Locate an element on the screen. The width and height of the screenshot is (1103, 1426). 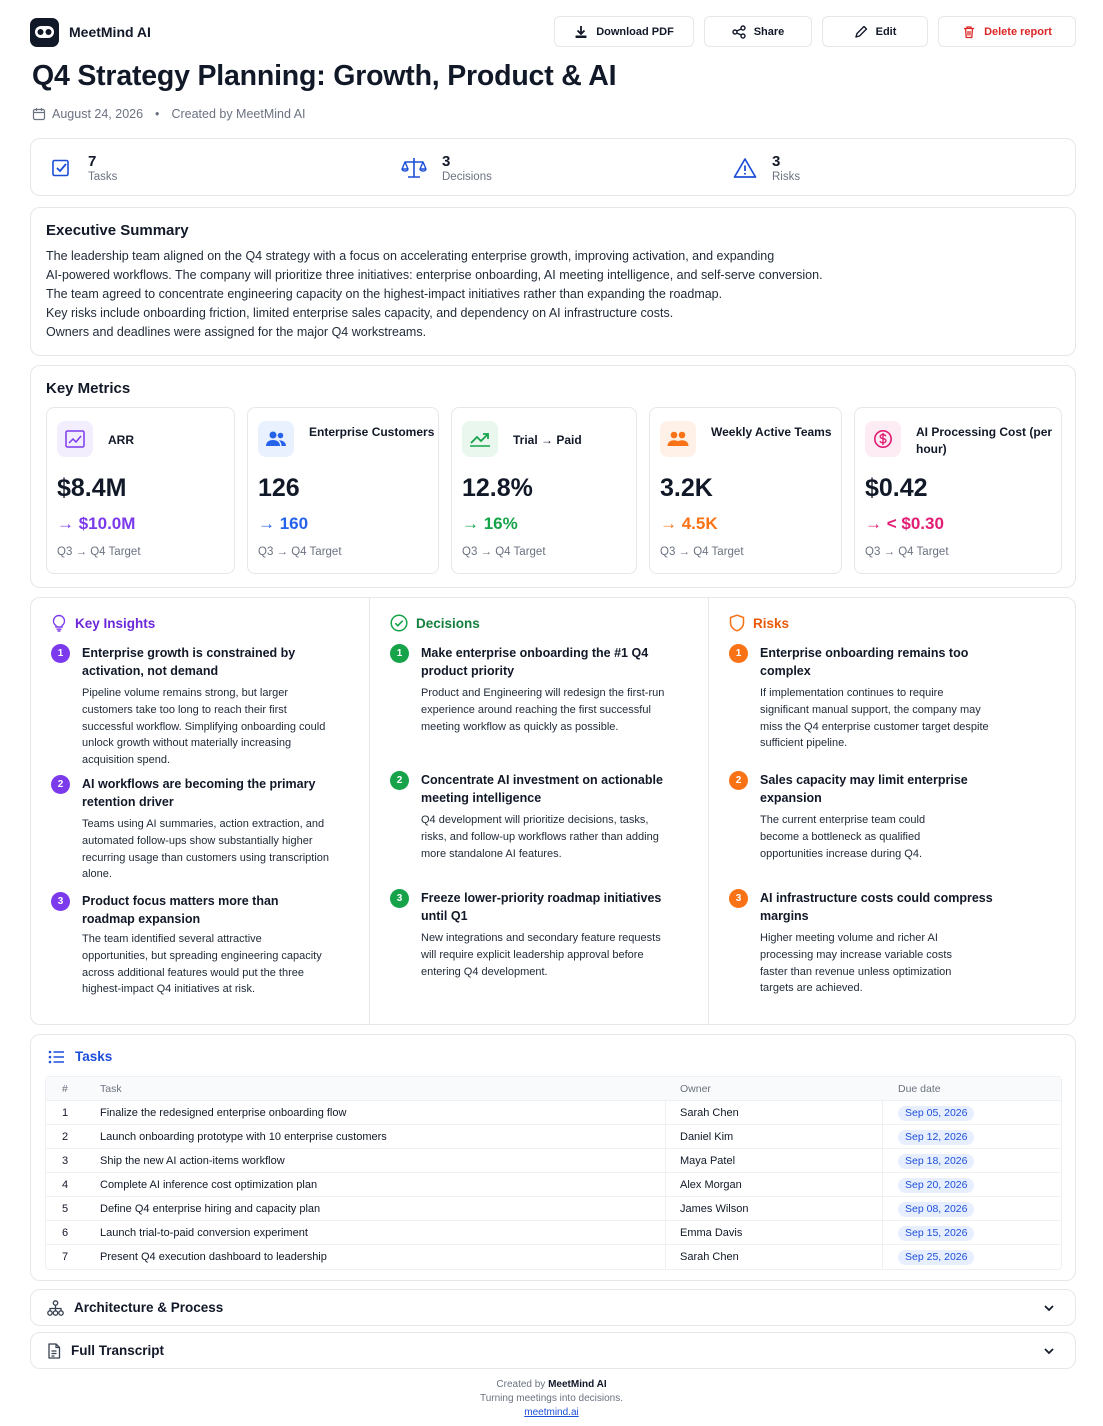
risk-number-badge: 1 is located at coordinates (738, 653).